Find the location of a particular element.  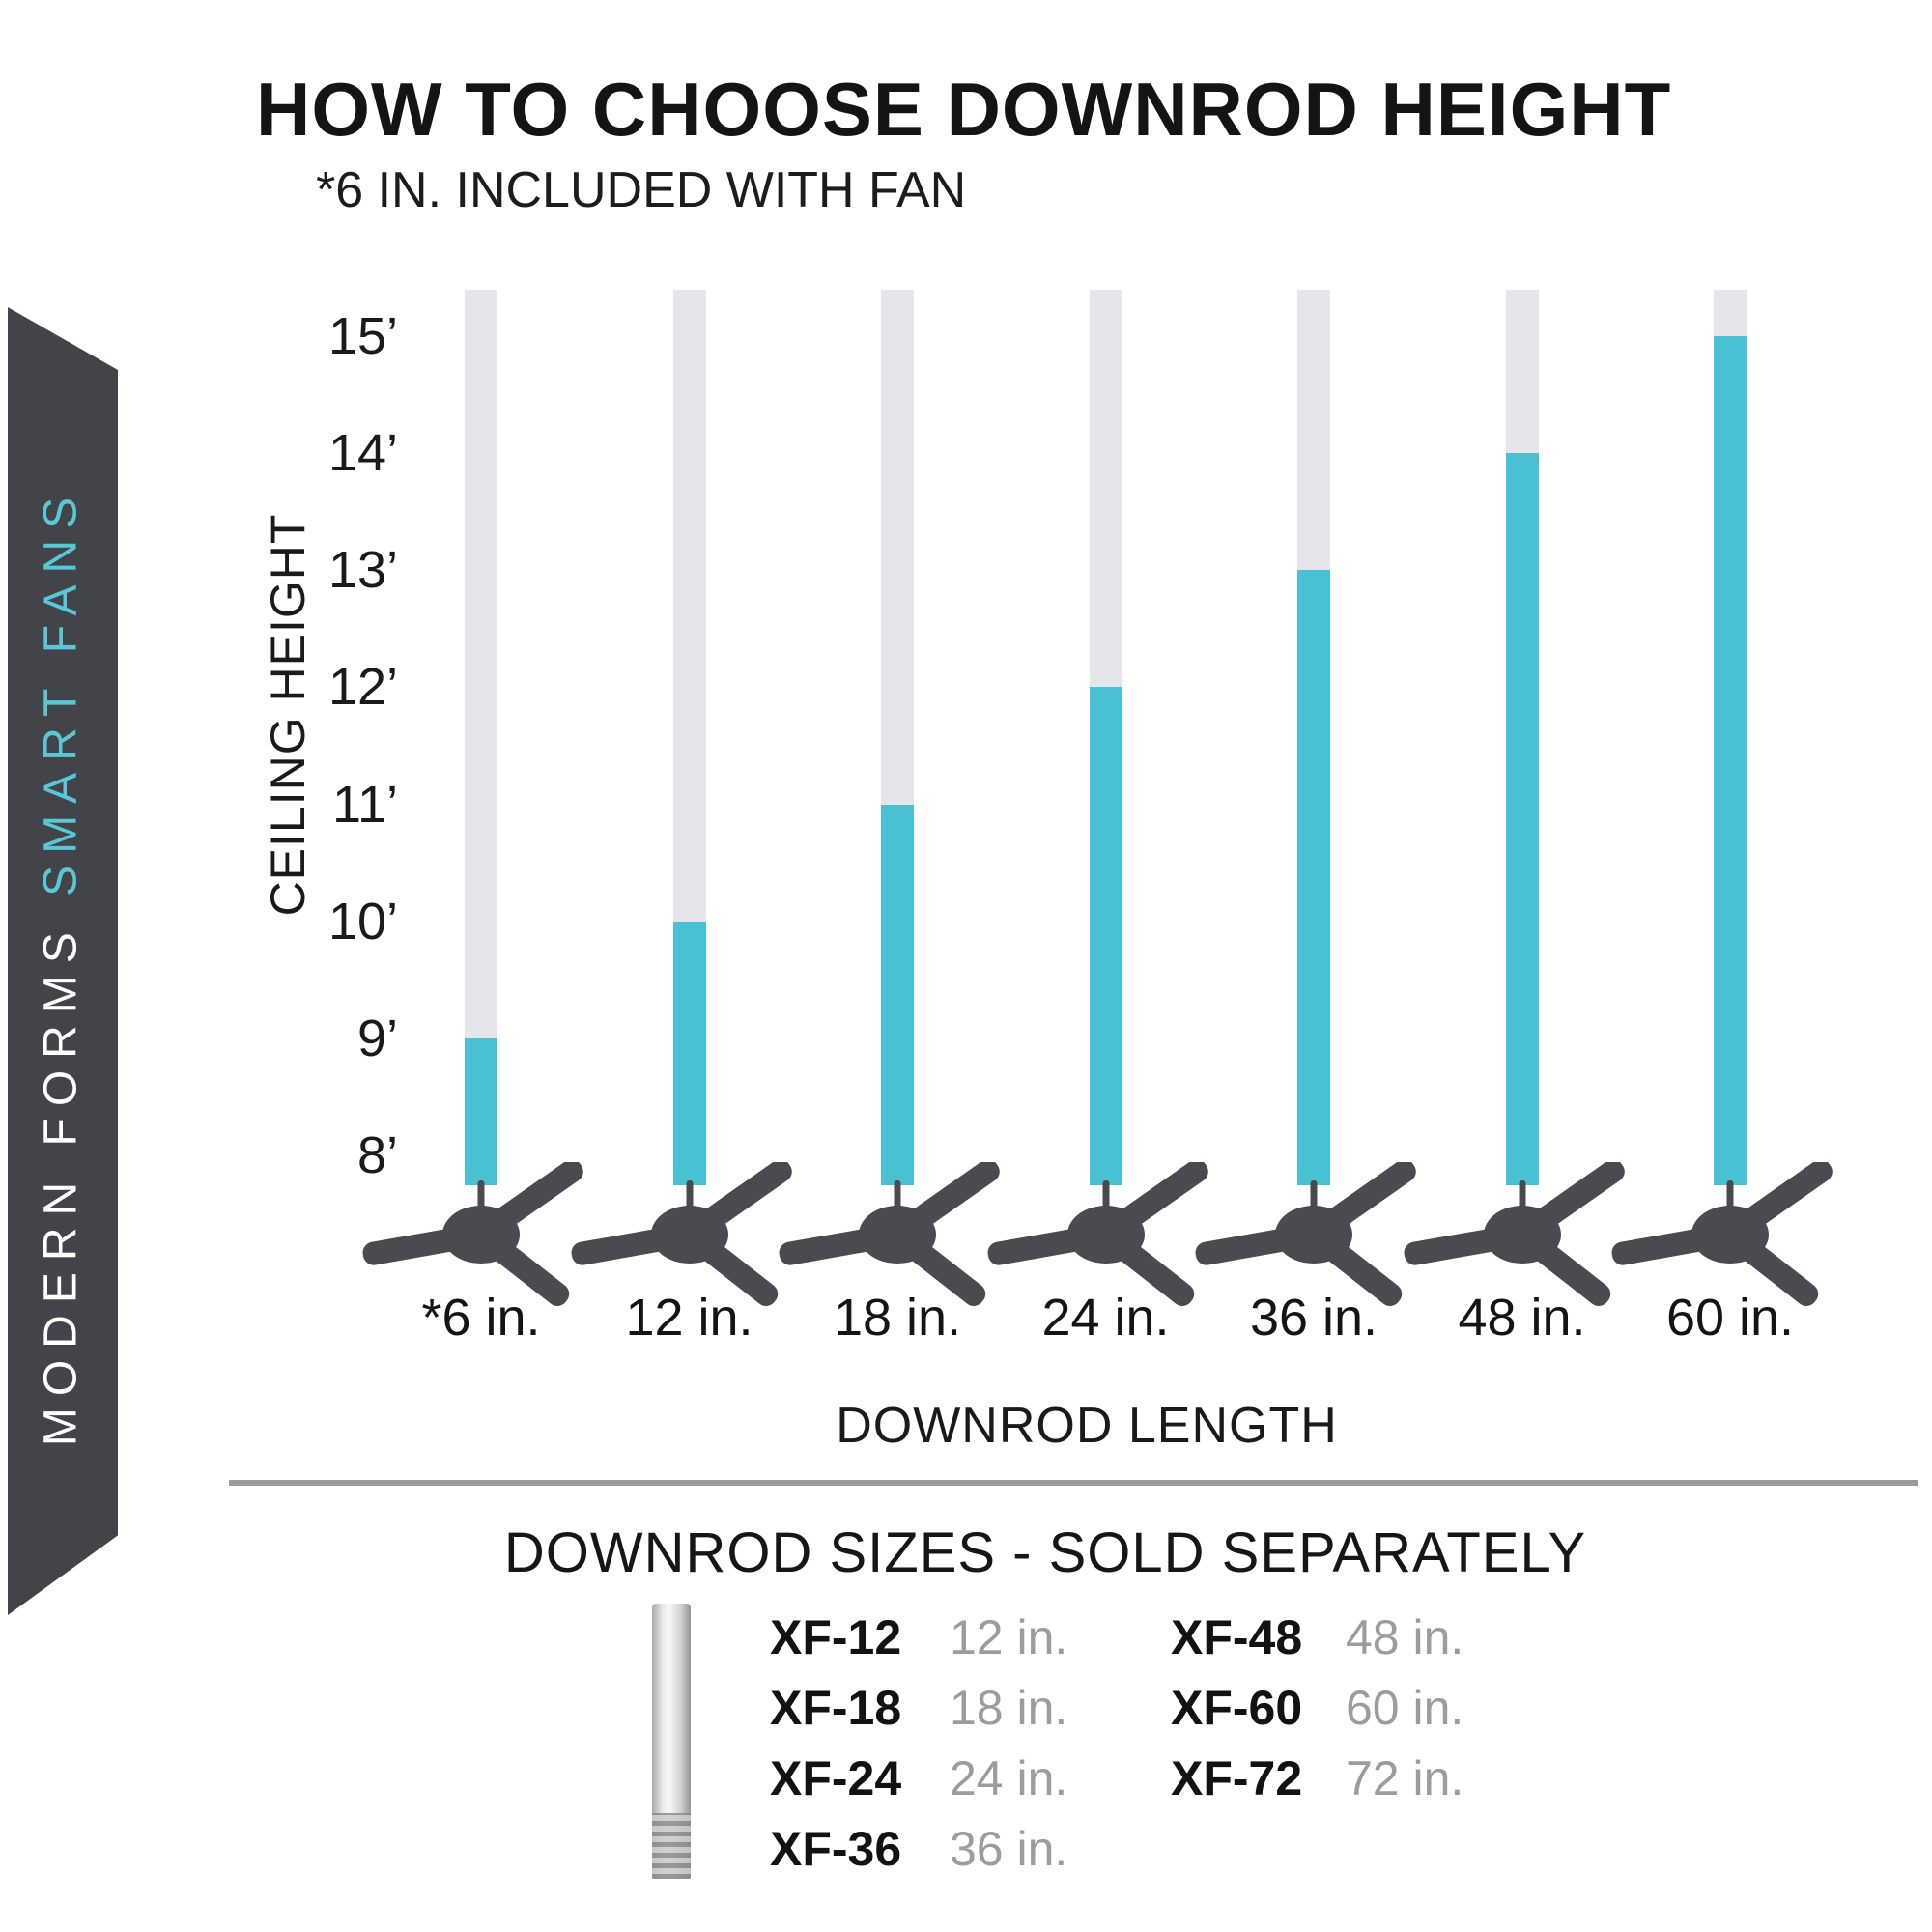

page-title: HOW TO CHOOSE DOWNROD HEIGHT is located at coordinates (964, 109).